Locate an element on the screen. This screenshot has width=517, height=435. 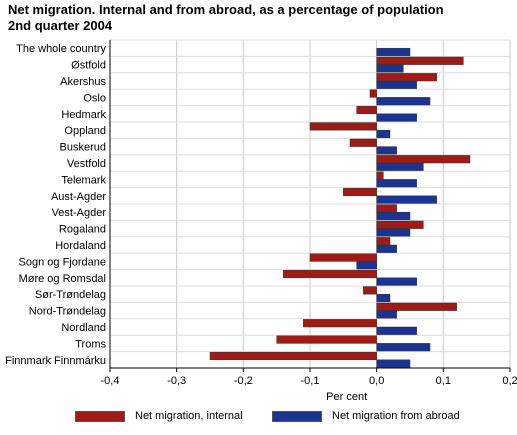
category-label: Nord-Trøndelag is located at coordinates (67, 312).